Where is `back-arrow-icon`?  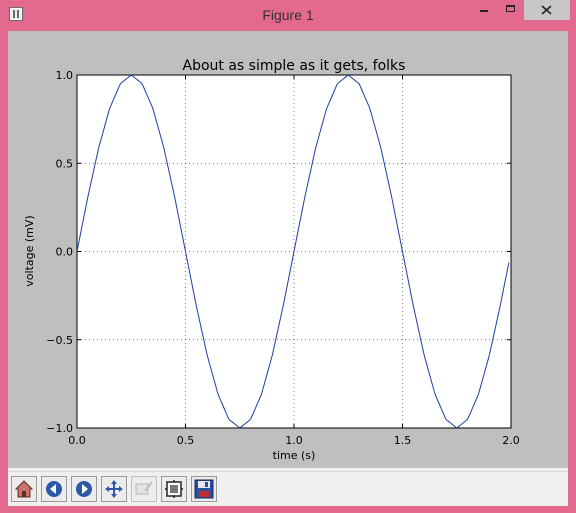 back-arrow-icon is located at coordinates (54, 489).